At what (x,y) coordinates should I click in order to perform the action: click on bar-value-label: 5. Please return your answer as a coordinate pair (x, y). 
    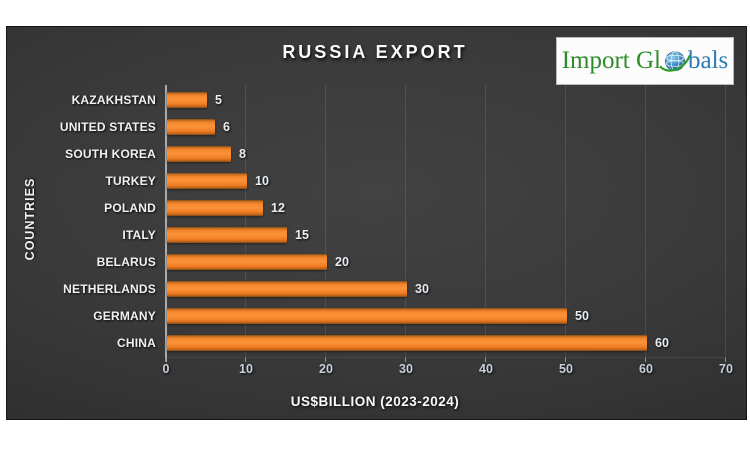
    Looking at the image, I should click on (218, 100).